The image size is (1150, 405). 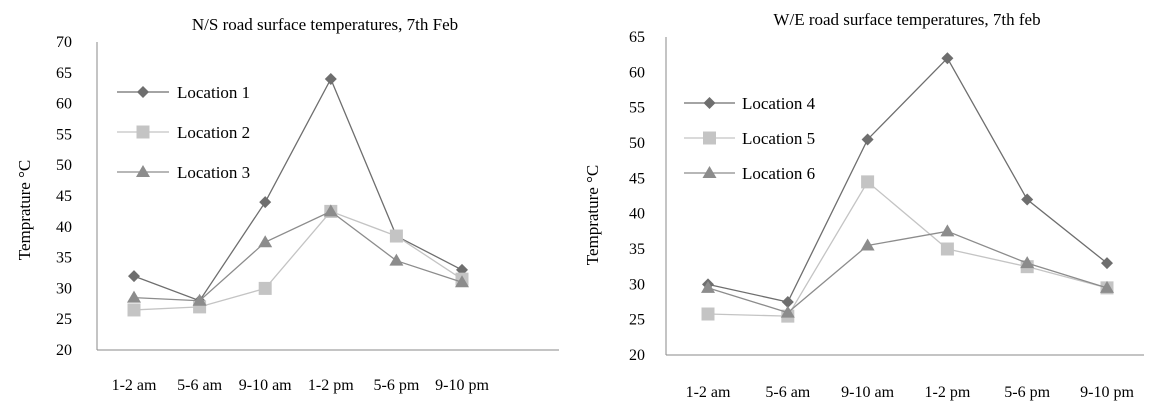 What do you see at coordinates (778, 138) in the screenshot?
I see `legend-label: Location 5` at bounding box center [778, 138].